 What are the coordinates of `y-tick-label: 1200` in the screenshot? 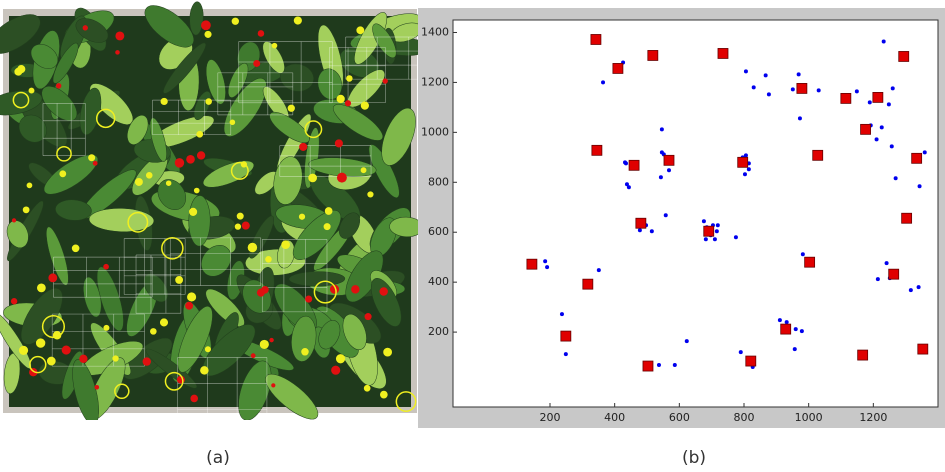 It's located at (435, 81).